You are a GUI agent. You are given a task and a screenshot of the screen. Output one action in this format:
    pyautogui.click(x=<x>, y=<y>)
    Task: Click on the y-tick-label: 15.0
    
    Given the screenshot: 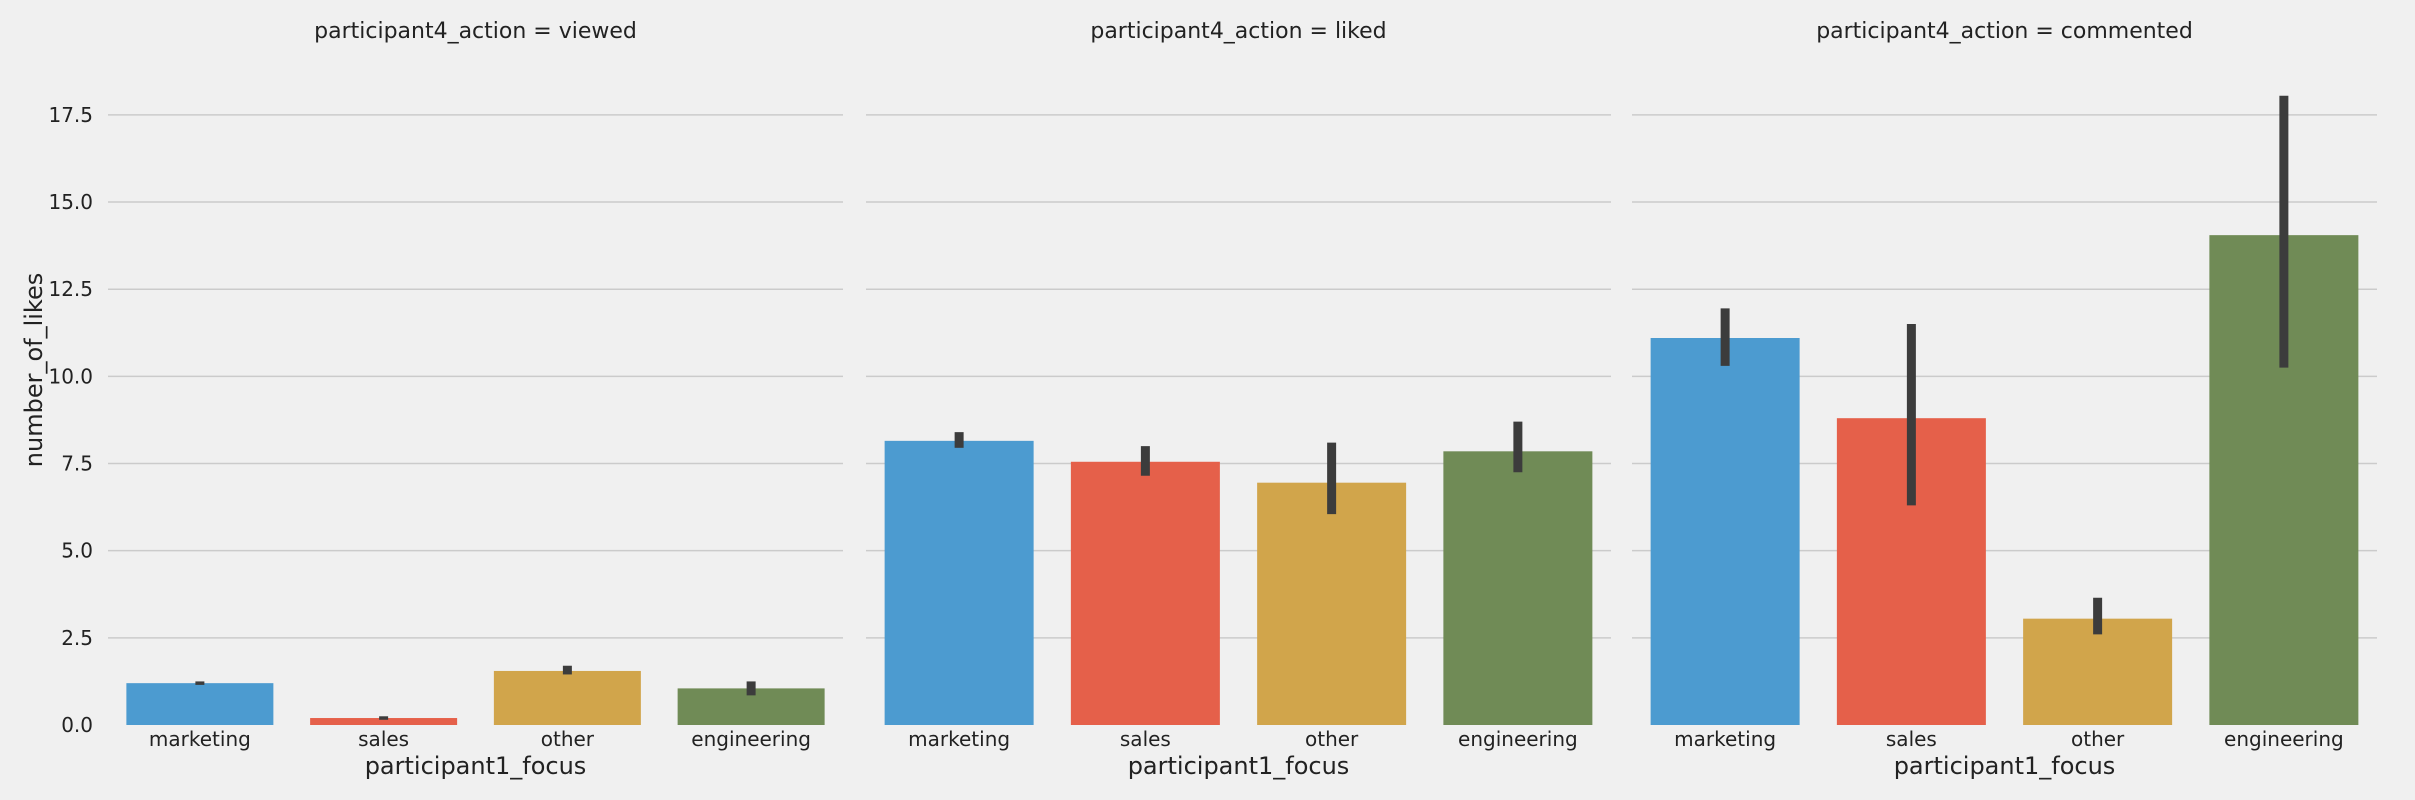 What is the action you would take?
    pyautogui.click(x=70, y=202)
    